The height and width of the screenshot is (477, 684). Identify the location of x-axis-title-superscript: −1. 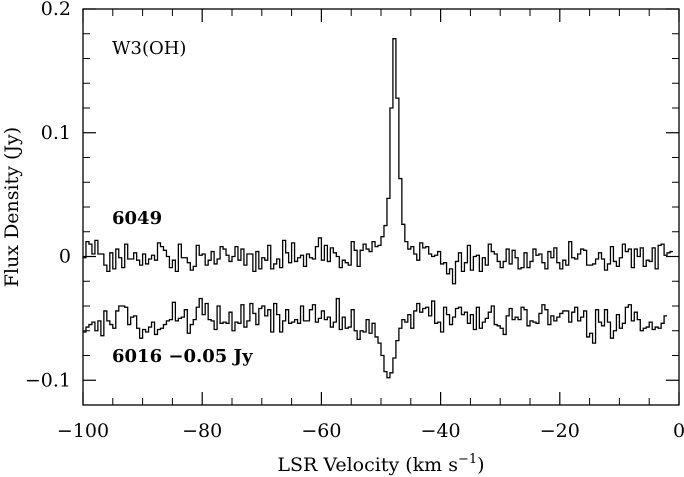
(467, 459).